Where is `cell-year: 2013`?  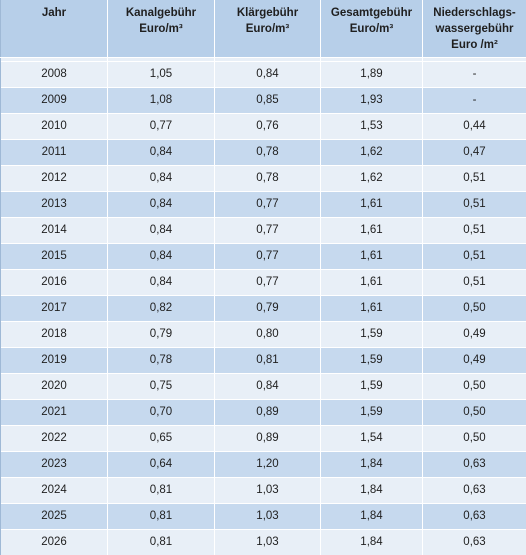
cell-year: 2013 is located at coordinates (54, 204).